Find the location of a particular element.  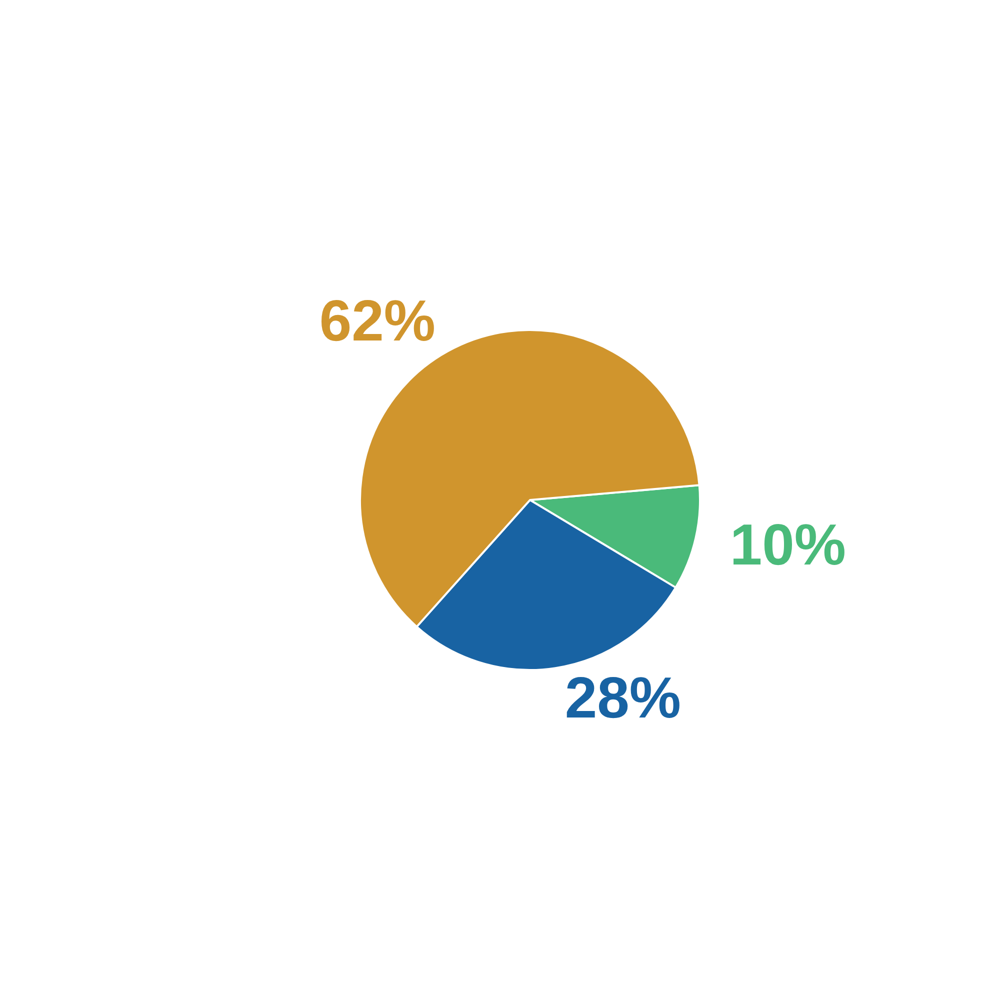

data-label: 28% is located at coordinates (622, 697).